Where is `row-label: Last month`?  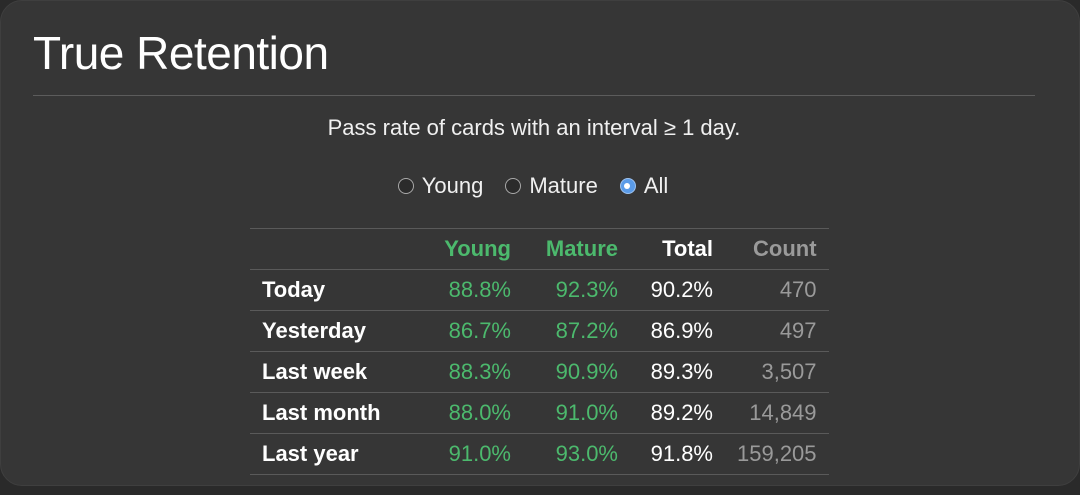
row-label: Last month is located at coordinates (333, 413).